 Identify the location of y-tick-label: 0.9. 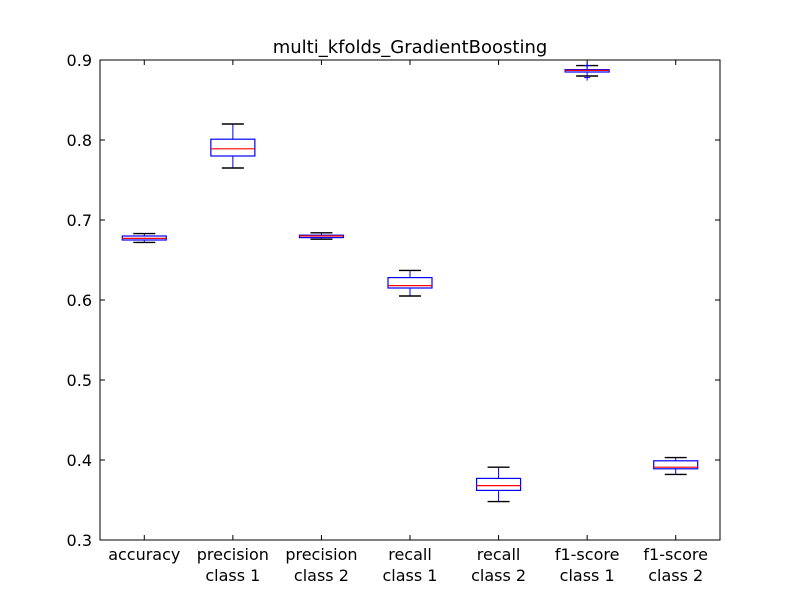
(79, 60).